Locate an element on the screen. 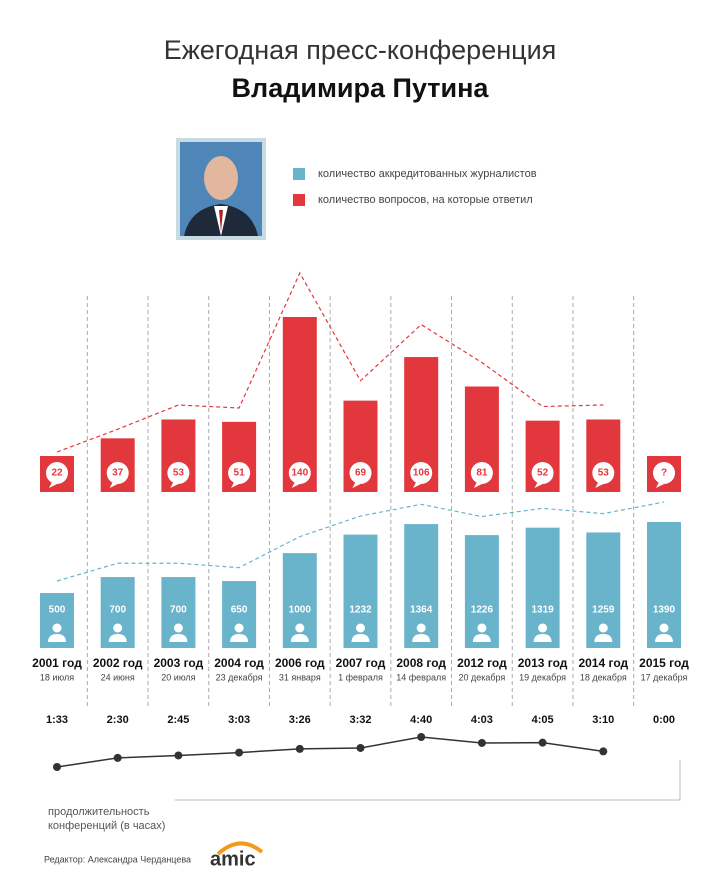  duration-label: конференций (в часах) is located at coordinates (106, 826).